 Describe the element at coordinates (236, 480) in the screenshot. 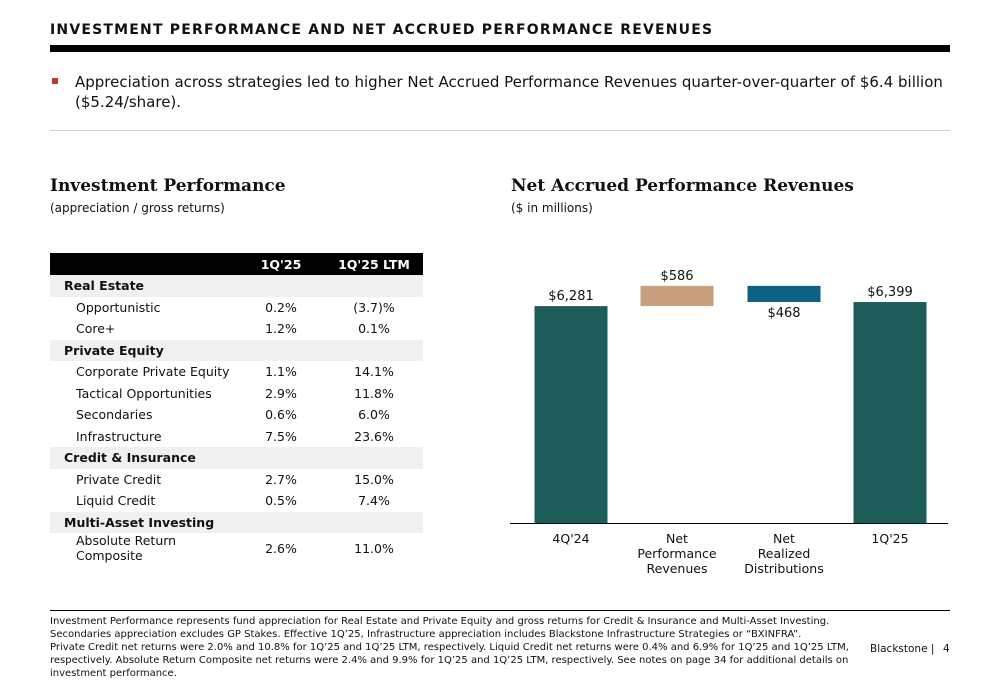

I see `table-row: Private Credit 2.7% 15.0%` at that location.